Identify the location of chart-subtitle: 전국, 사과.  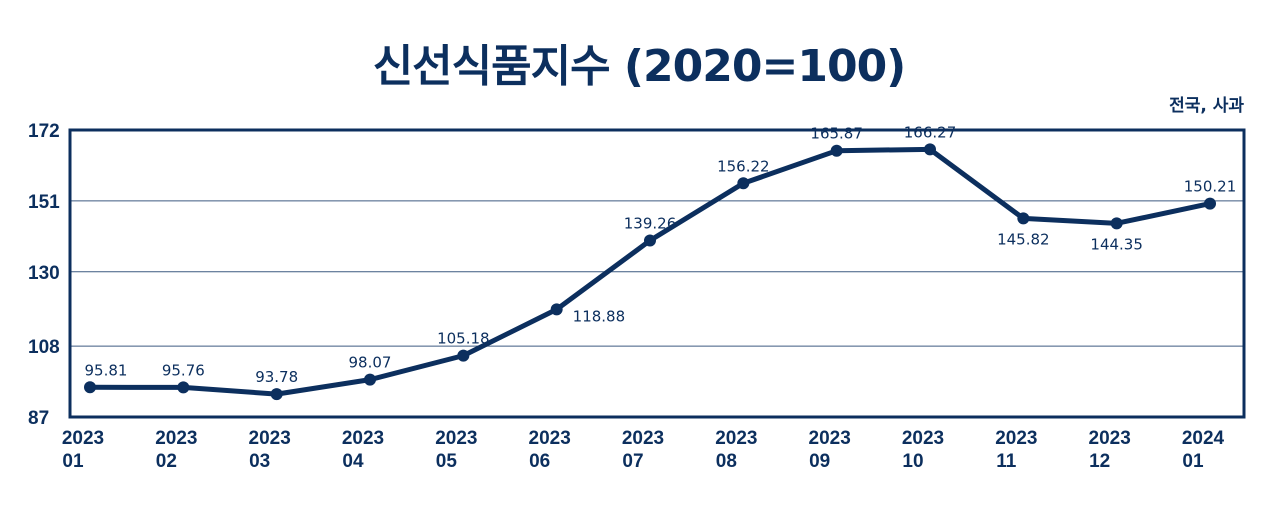
(1206, 106).